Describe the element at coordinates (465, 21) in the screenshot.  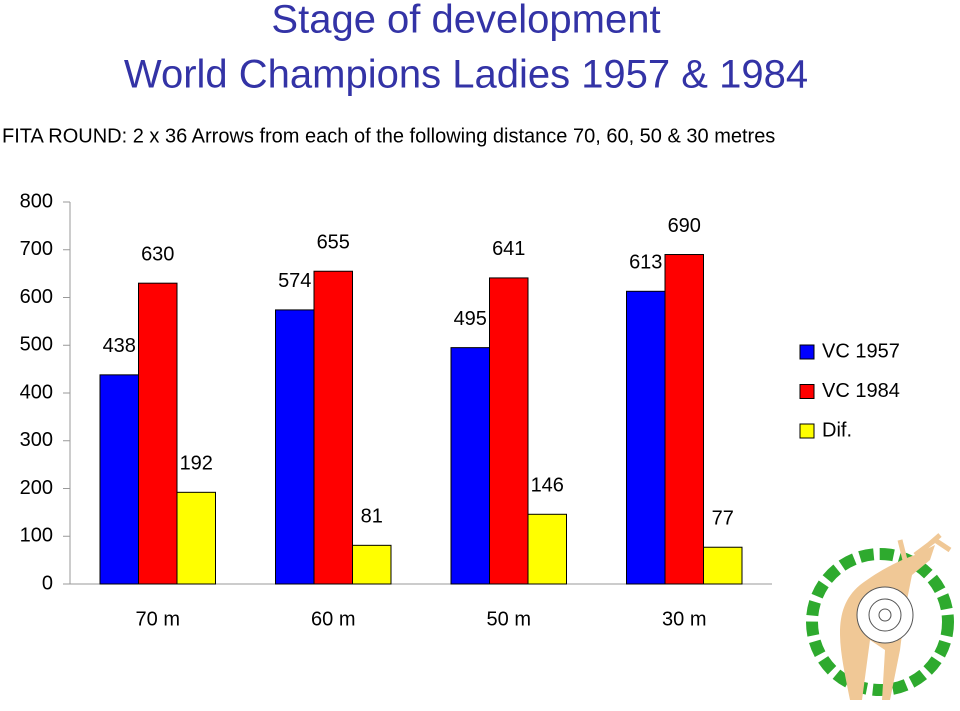
I see `chart-title: Stage of development` at that location.